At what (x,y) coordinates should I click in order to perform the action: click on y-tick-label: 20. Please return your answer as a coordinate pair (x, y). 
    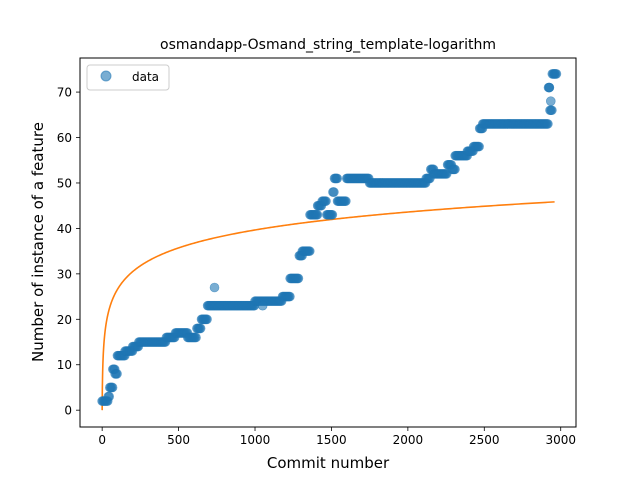
    Looking at the image, I should click on (64, 320).